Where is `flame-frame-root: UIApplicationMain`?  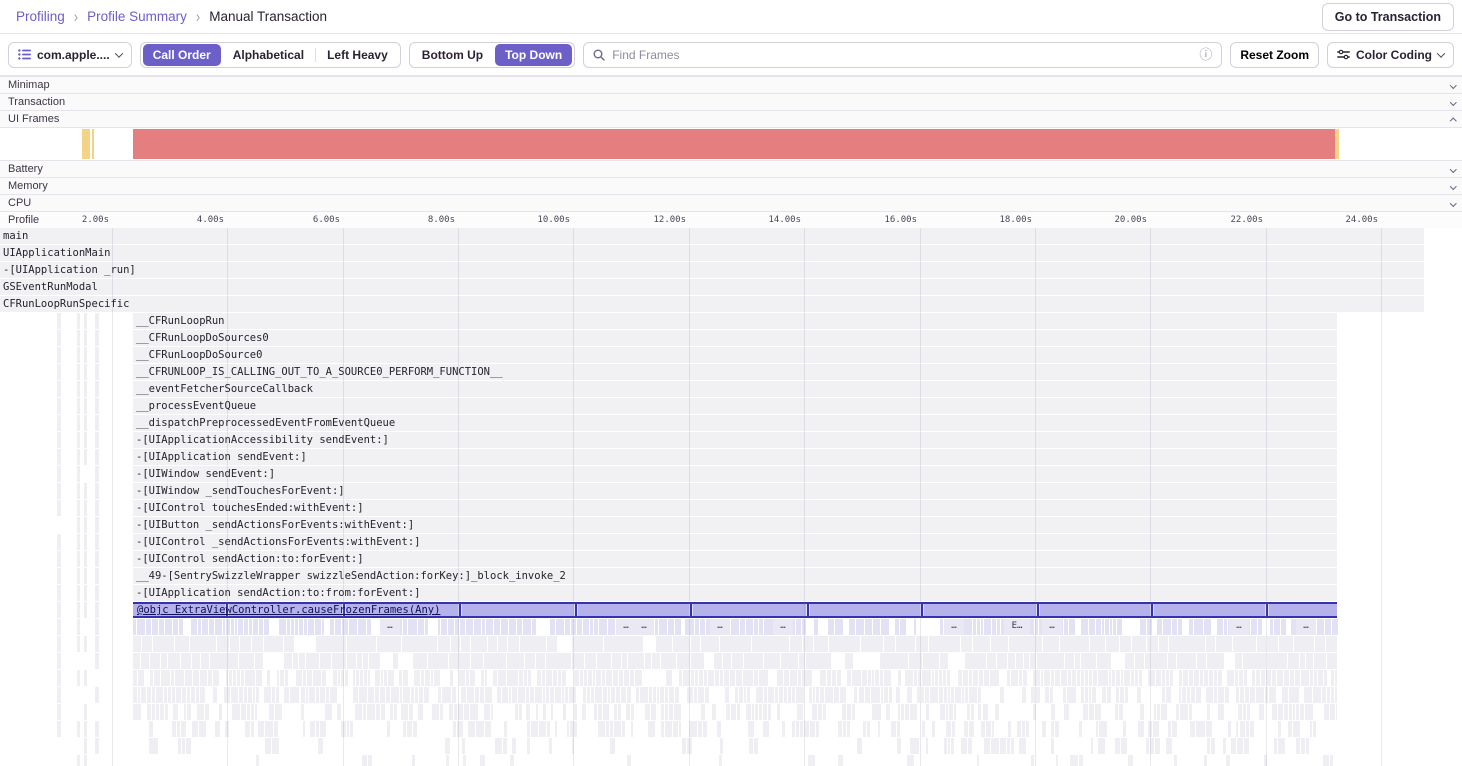 flame-frame-root: UIApplicationMain is located at coordinates (712, 253).